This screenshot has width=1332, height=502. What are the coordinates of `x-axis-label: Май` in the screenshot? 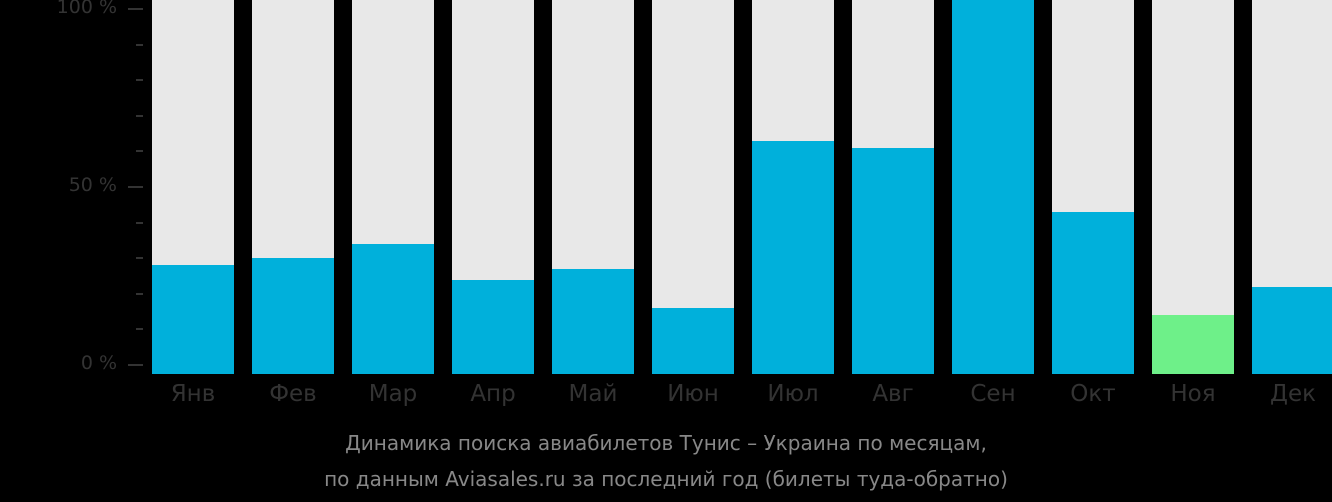 It's located at (593, 394).